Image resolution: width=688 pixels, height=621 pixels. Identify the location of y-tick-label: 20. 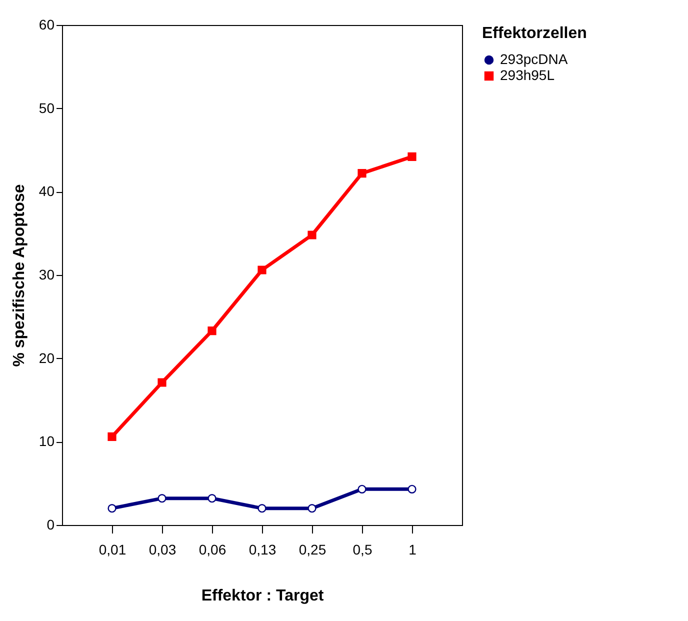
(46, 358).